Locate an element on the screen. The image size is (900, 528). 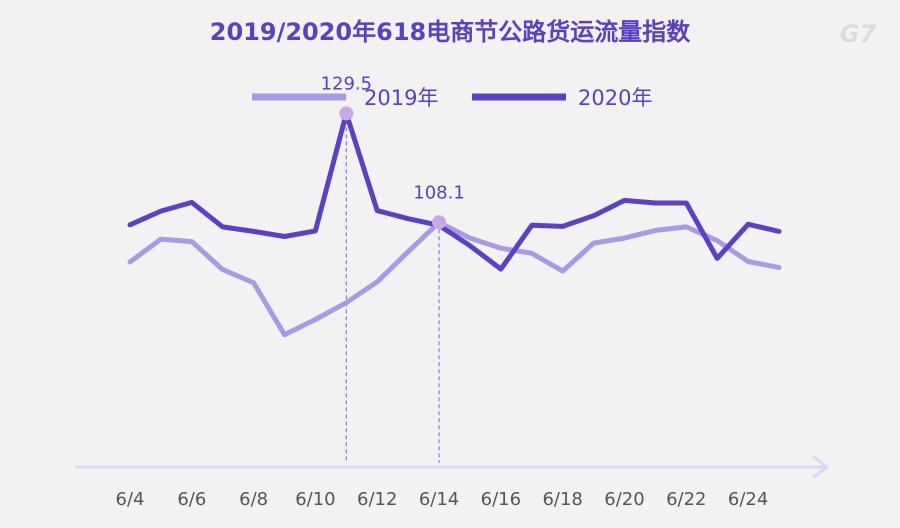
x-tick-label: 6/4 is located at coordinates (130, 499).